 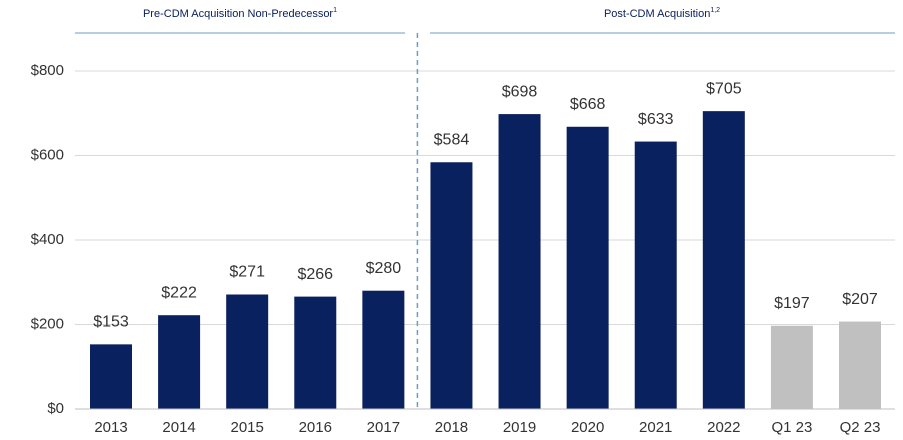 I want to click on x-tick-label: 2019, so click(x=519, y=427).